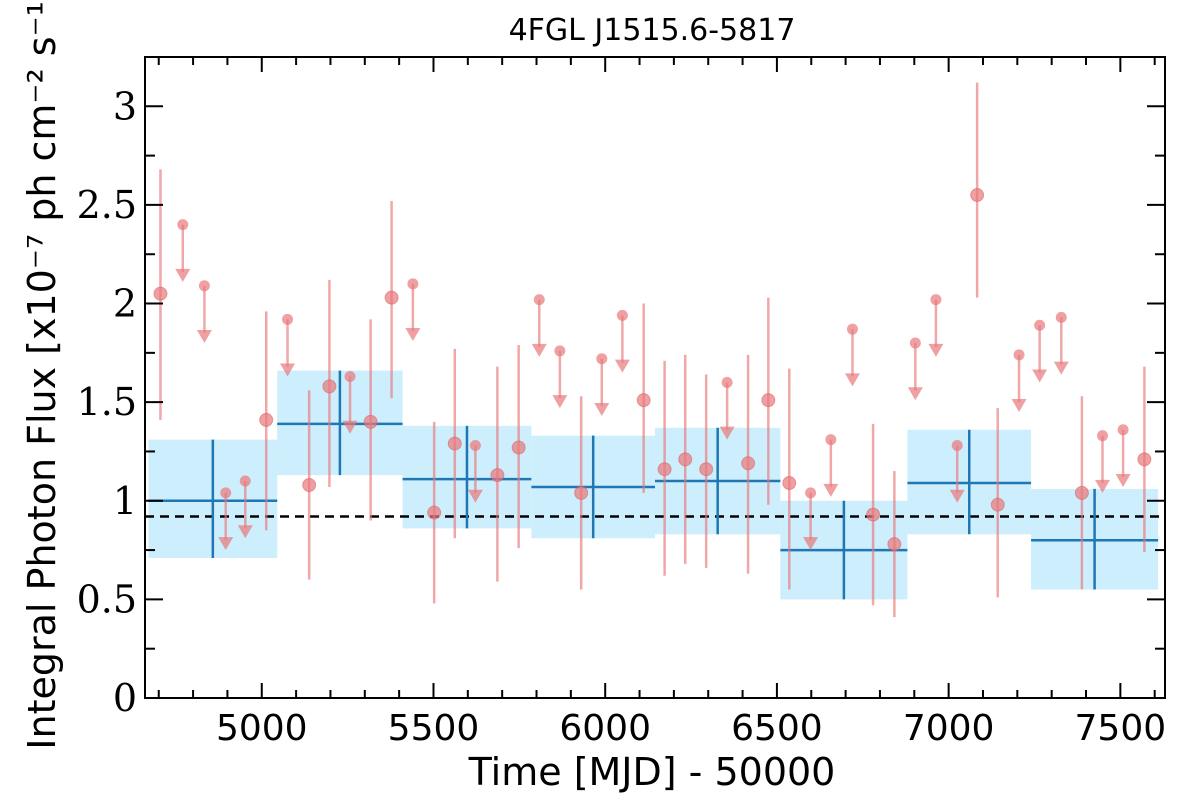 The height and width of the screenshot is (800, 1200). What do you see at coordinates (652, 30) in the screenshot?
I see `chart-title: 4FGL J1515.6-5817` at bounding box center [652, 30].